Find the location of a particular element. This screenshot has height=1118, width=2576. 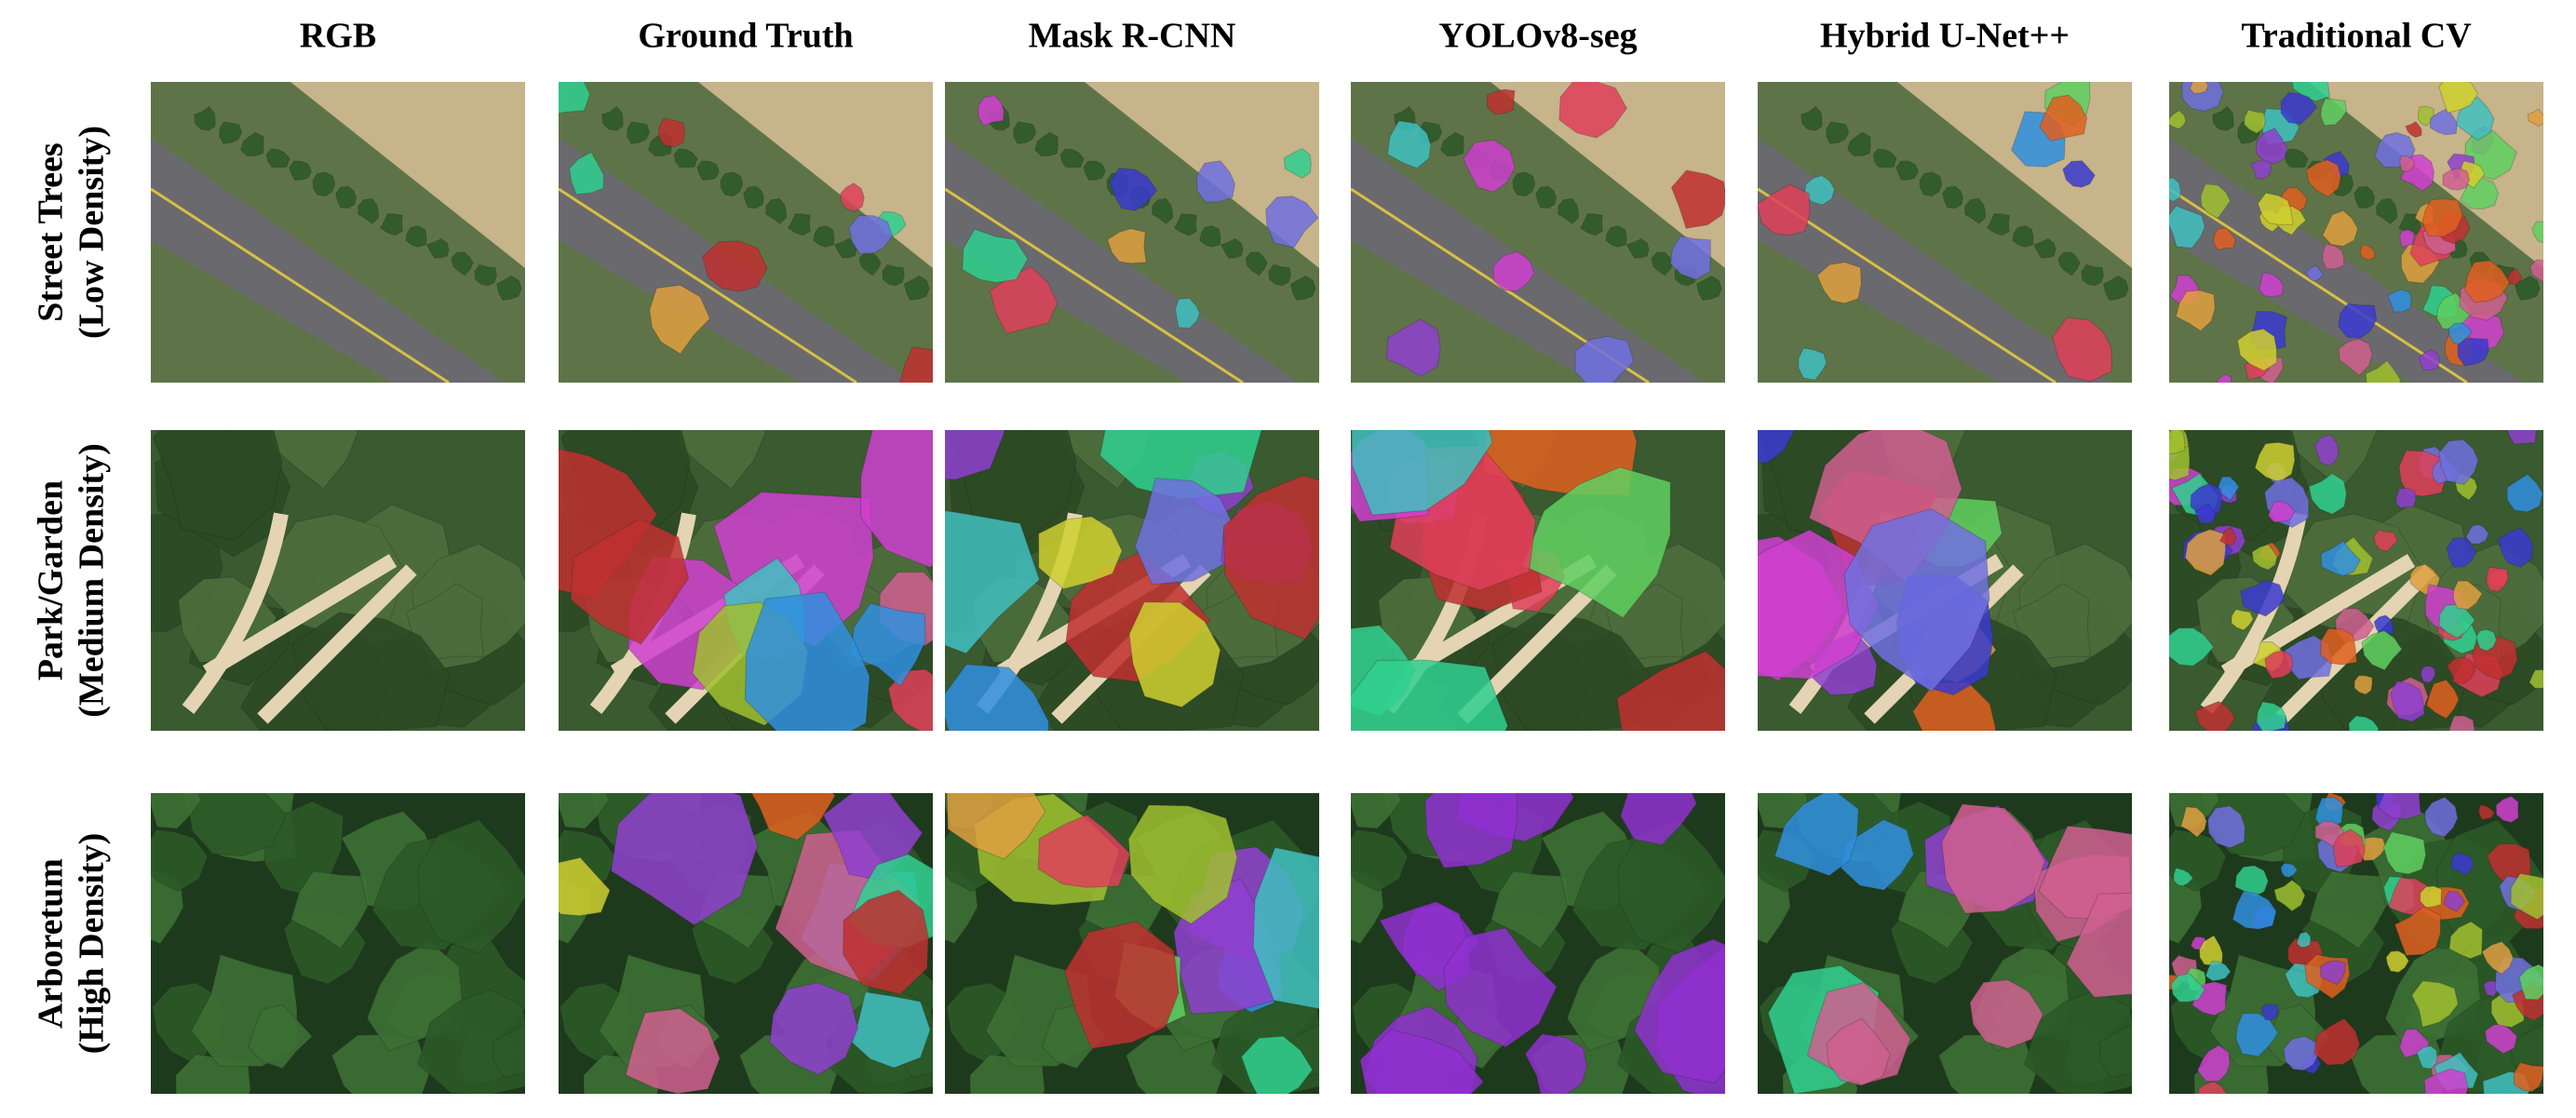

road is located at coordinates (2346, 260).